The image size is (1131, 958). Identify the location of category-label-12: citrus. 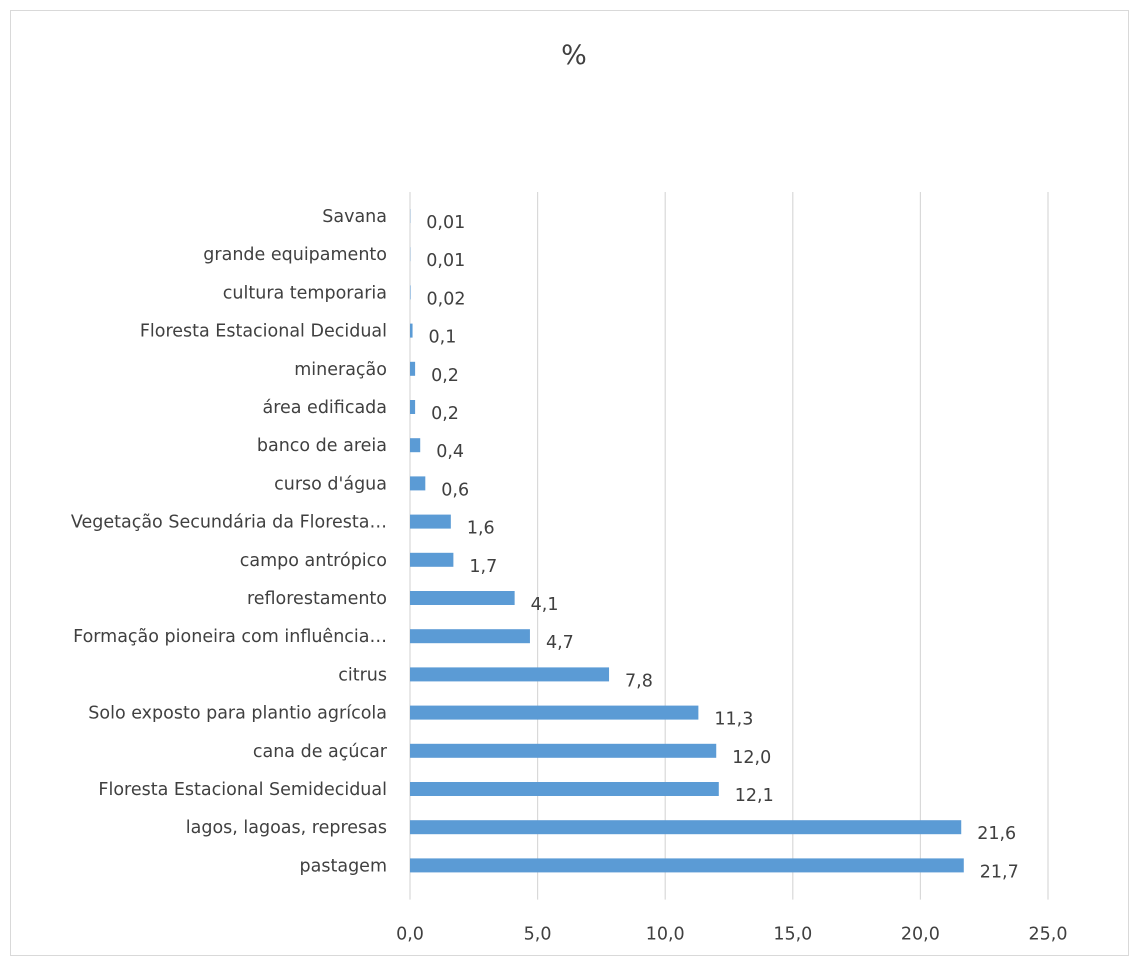
(362, 675).